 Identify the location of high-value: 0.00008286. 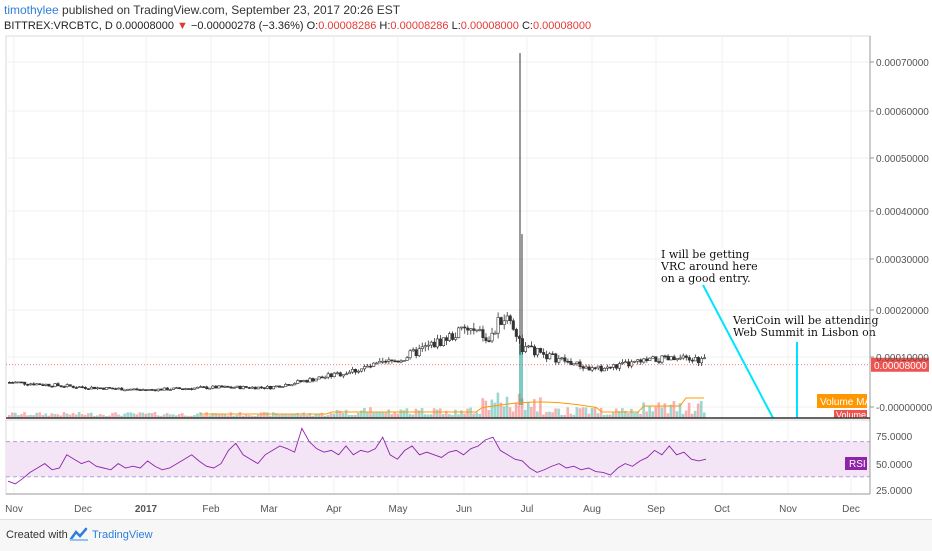
(419, 26).